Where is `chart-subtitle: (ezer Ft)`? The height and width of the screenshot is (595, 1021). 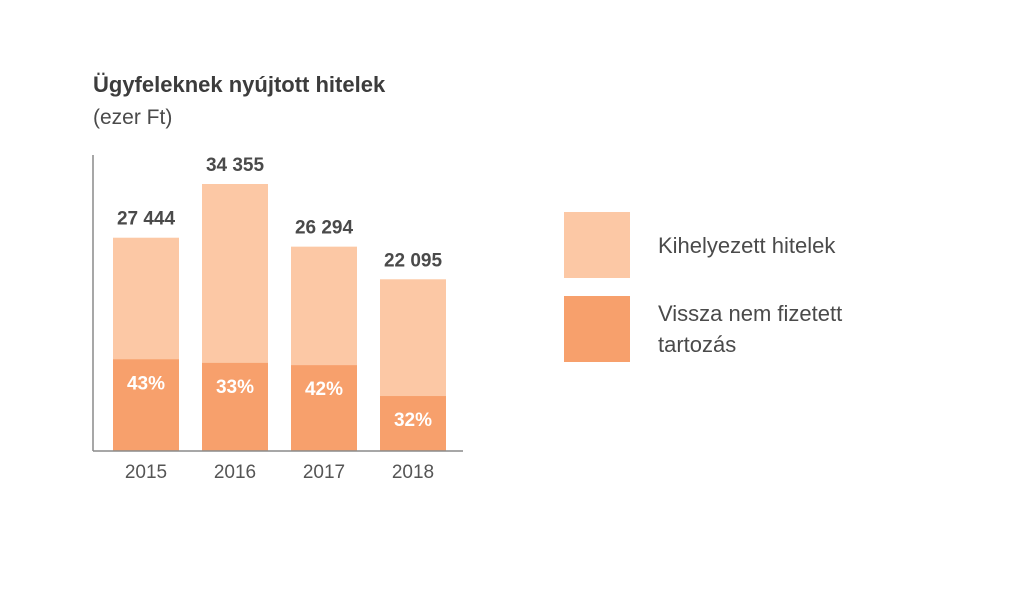
chart-subtitle: (ezer Ft) is located at coordinates (133, 117).